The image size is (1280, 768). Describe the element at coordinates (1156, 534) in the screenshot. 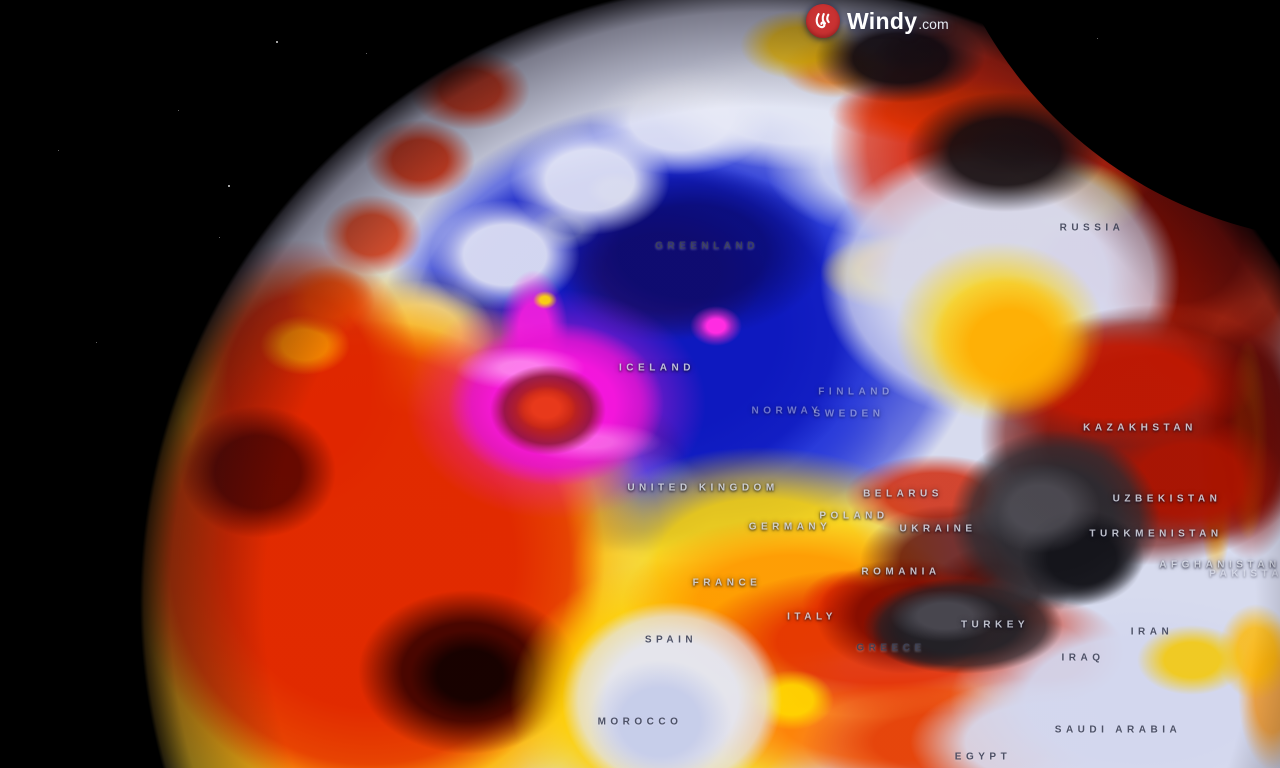

I see `map-label: TURKMENISTAN` at that location.